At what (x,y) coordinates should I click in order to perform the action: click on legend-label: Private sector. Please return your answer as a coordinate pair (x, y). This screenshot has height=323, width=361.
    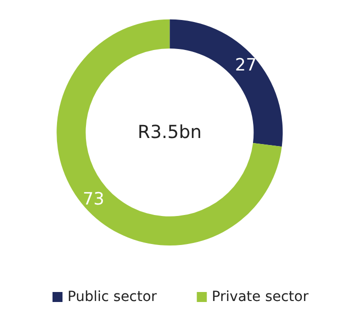
    Looking at the image, I should click on (260, 297).